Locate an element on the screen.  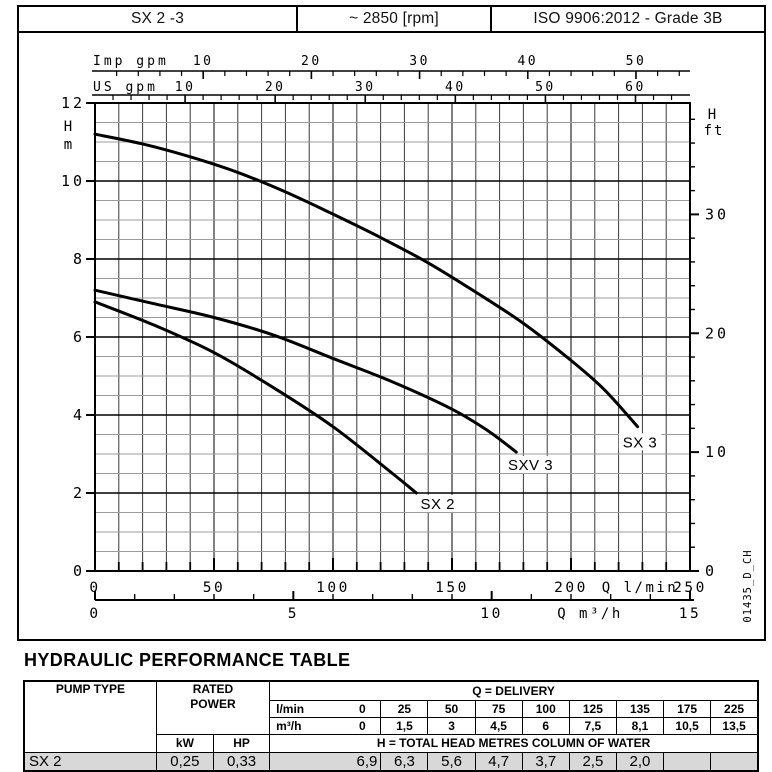
delivery-lmin-value: 225 is located at coordinates (734, 708).